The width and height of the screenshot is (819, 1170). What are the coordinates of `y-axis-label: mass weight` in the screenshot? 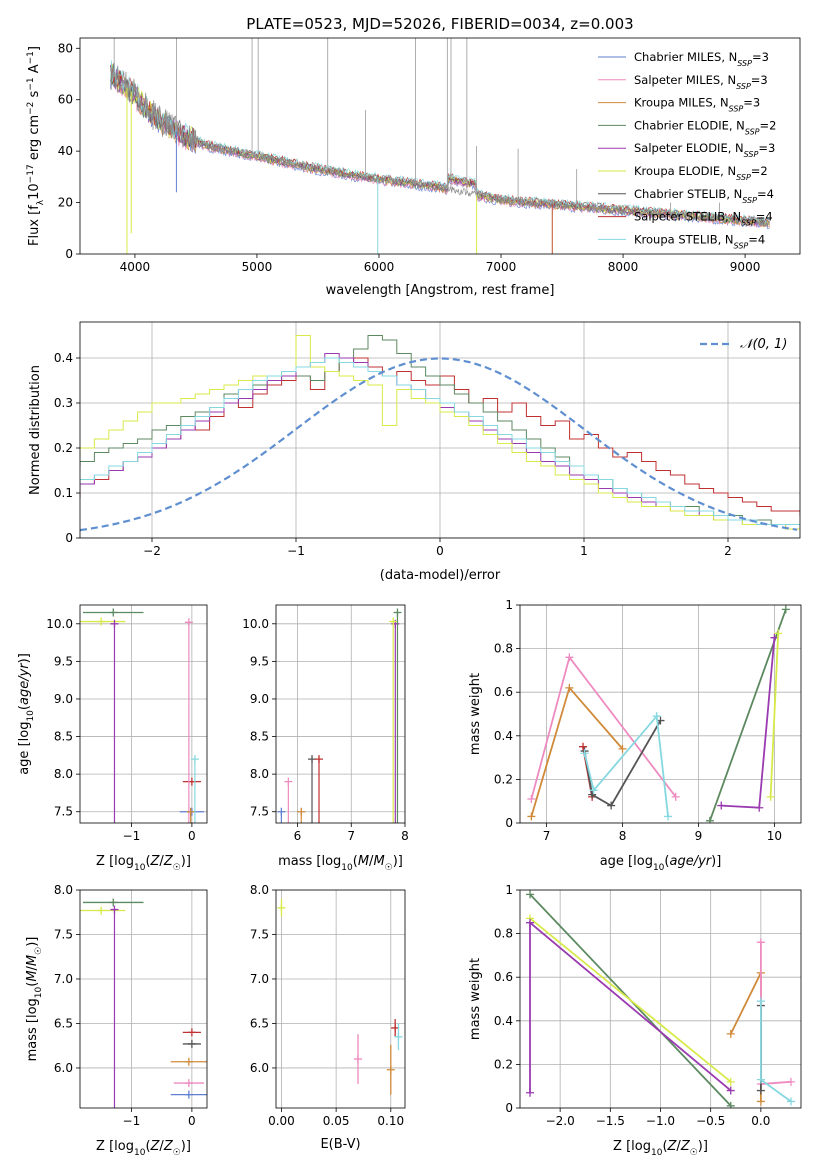 It's located at (475, 714).